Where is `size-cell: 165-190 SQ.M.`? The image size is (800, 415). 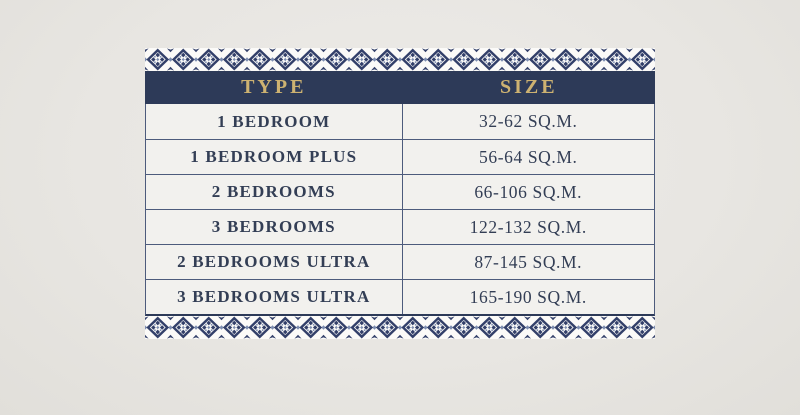
size-cell: 165-190 SQ.M. is located at coordinates (528, 296).